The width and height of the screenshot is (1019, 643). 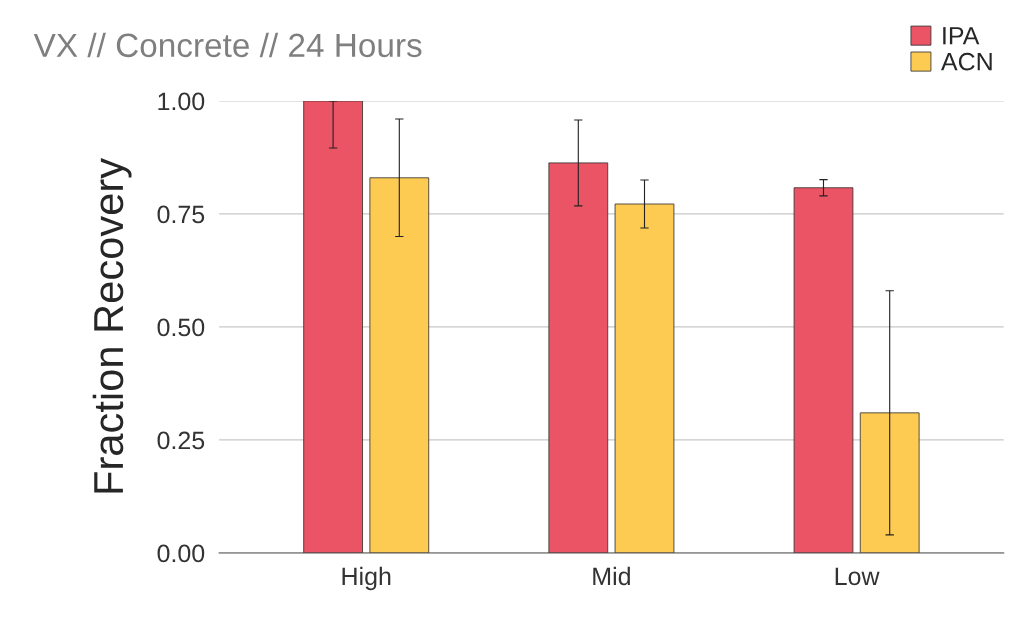 I want to click on y-tick-label: 0.00, so click(x=181, y=553).